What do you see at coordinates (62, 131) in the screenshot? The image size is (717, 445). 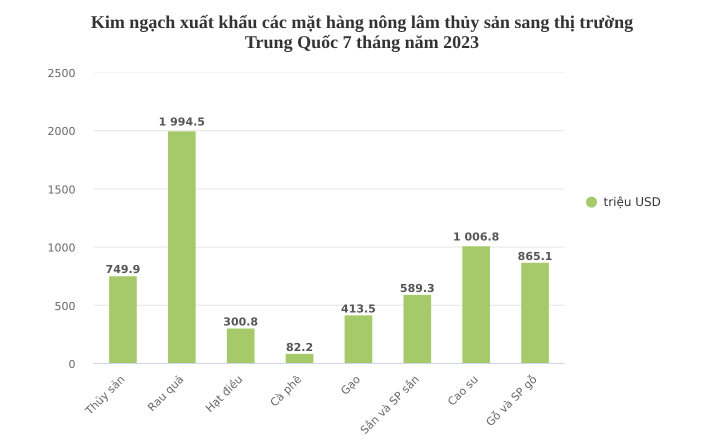 I see `y-tick-label: 2000` at bounding box center [62, 131].